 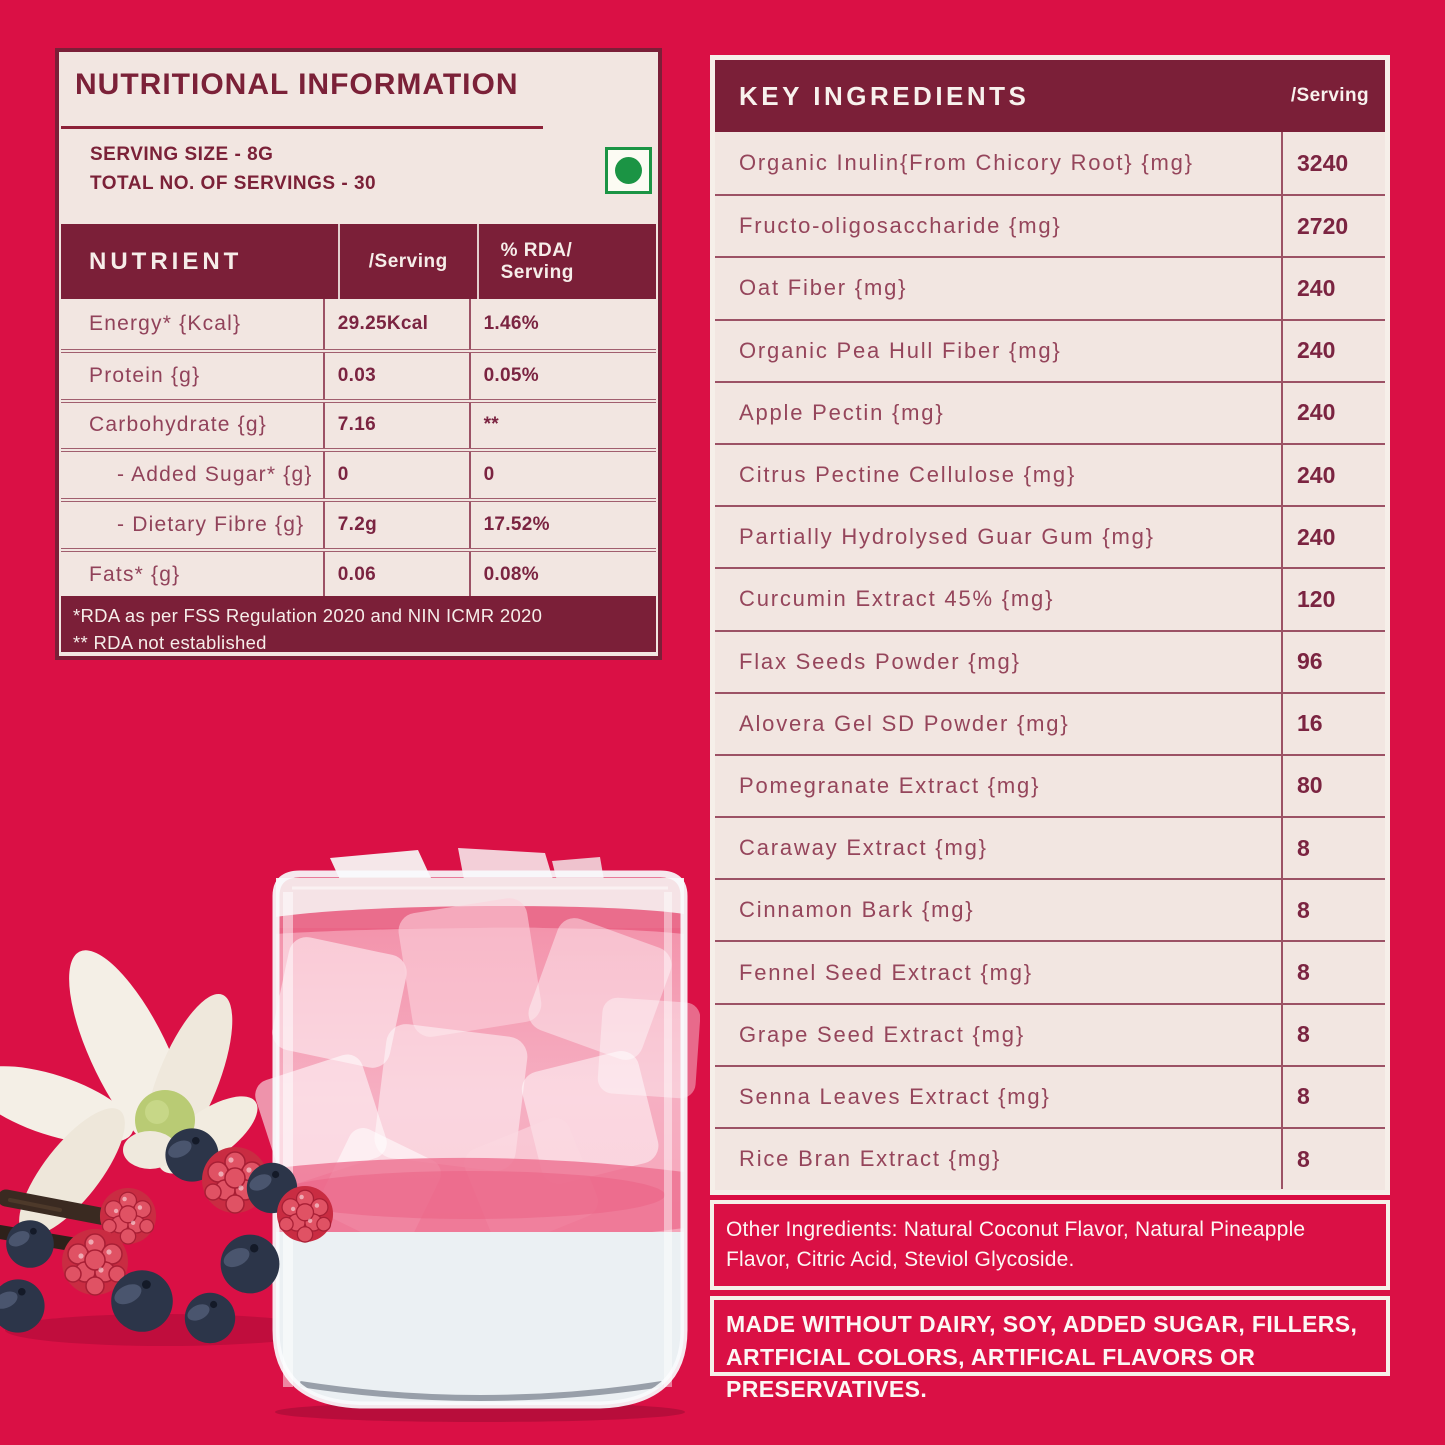 I want to click on ingredient-label: Alovera Gel SD Powder {mg}, so click(x=904, y=723).